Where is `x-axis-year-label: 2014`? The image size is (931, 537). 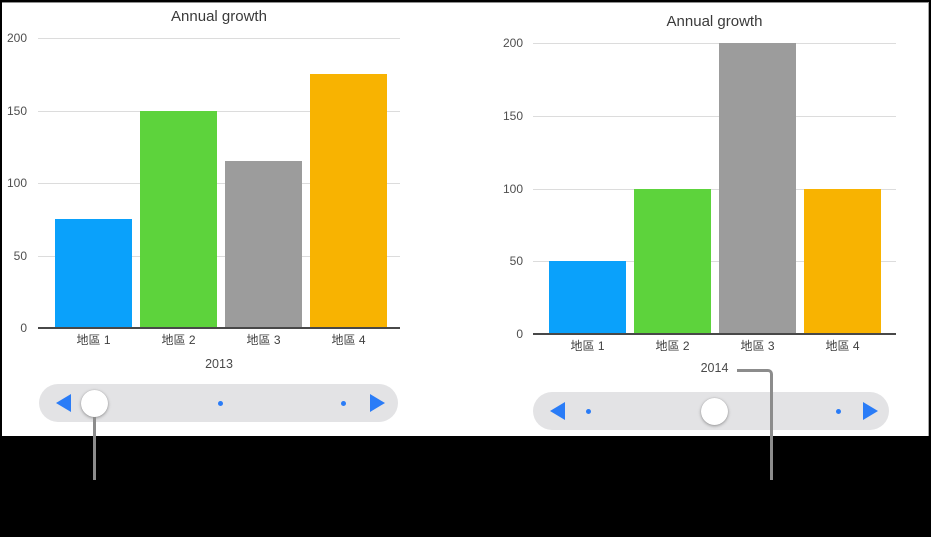
x-axis-year-label: 2014 is located at coordinates (714, 368).